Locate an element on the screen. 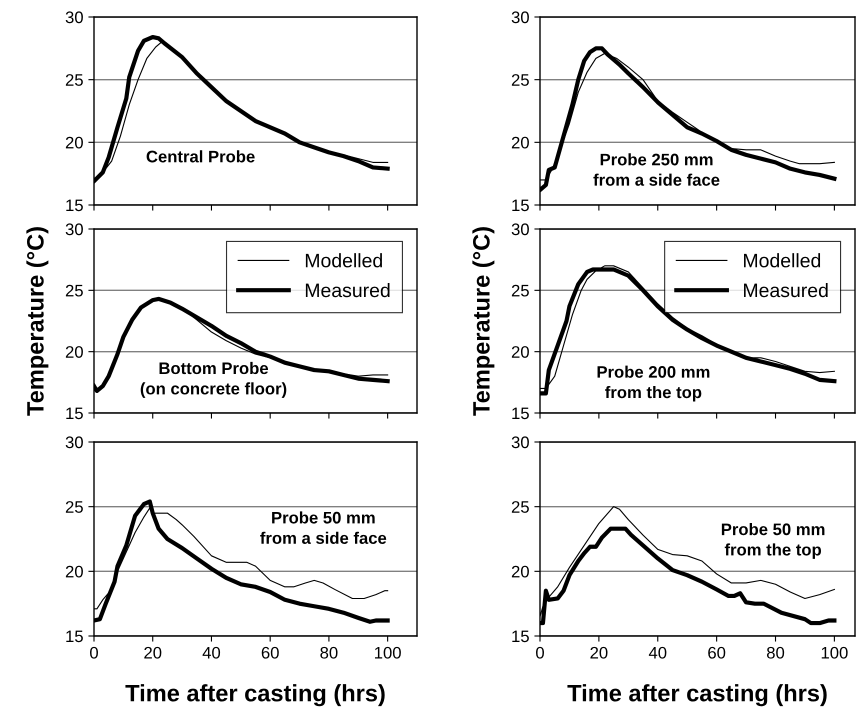  annotation: Probe 50 mm from the top is located at coordinates (773, 540).